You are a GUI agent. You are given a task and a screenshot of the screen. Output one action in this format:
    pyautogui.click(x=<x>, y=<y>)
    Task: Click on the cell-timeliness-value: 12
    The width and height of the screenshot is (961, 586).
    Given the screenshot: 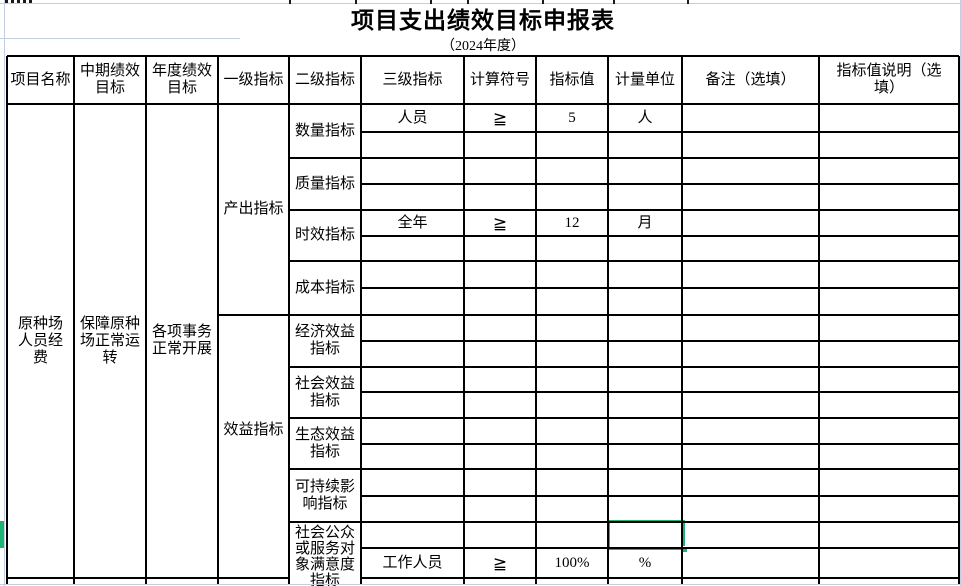 What is the action you would take?
    pyautogui.click(x=572, y=222)
    